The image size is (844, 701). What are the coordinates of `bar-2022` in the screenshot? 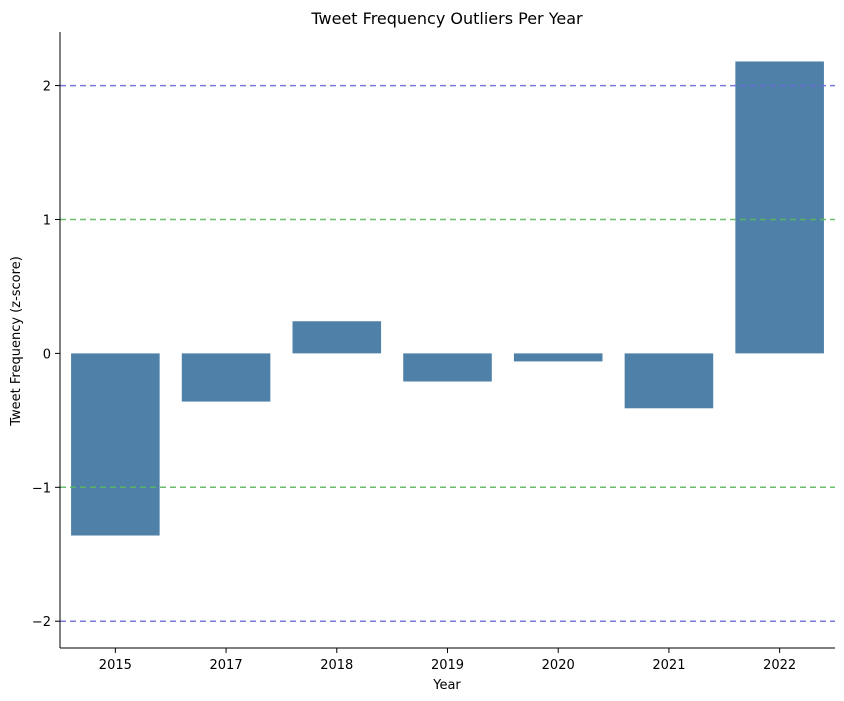 It's located at (779, 207).